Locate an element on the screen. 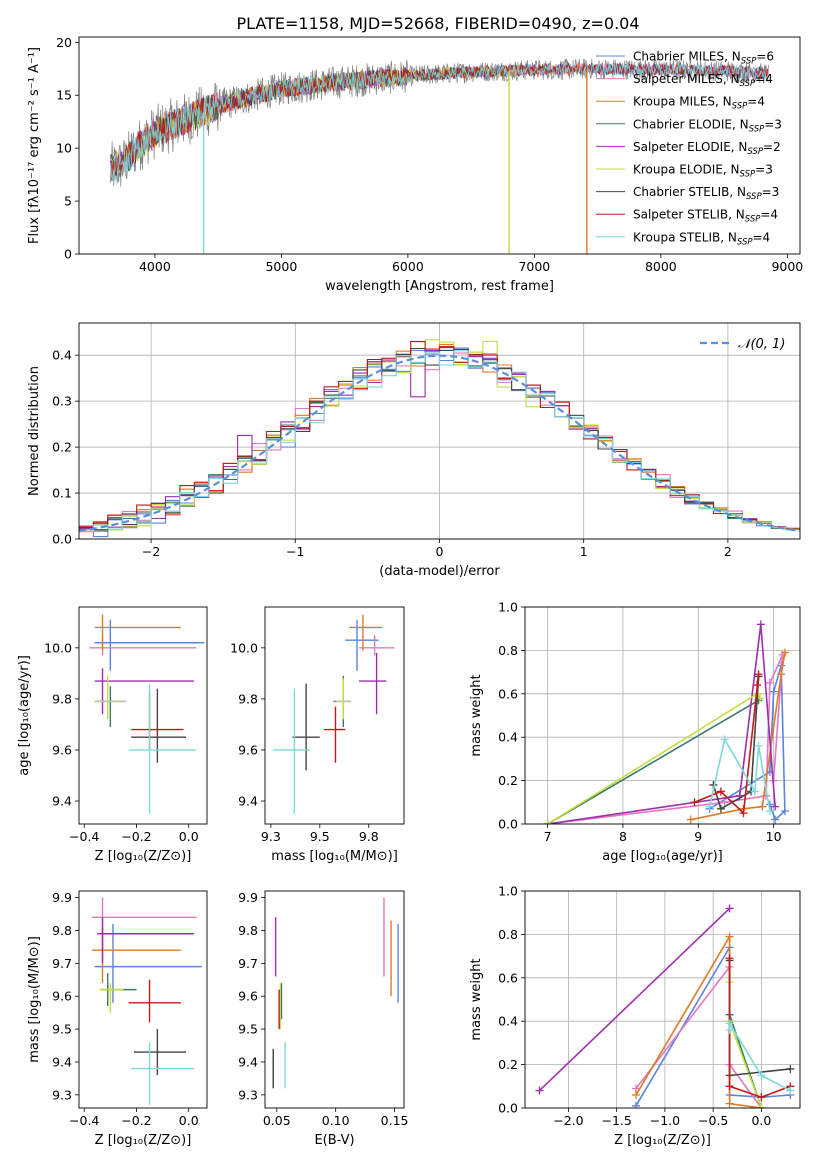 The width and height of the screenshot is (819, 1170). y-axis-label: Flux [fλ10⁻¹⁷ erg cm⁻² s⁻¹ A⁻¹] is located at coordinates (34, 145).